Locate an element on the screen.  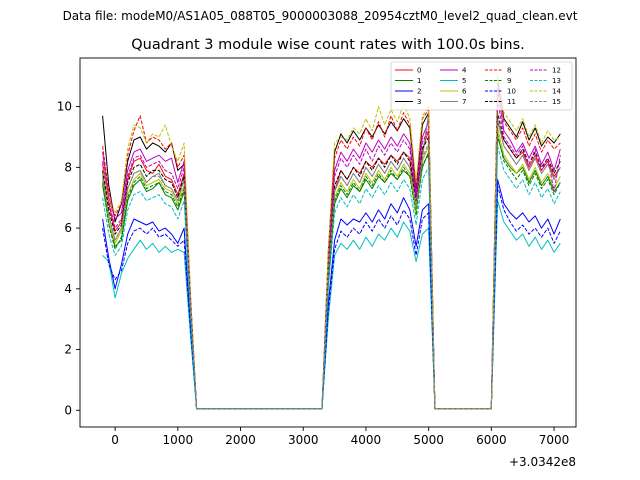
legend-label-14: 14 is located at coordinates (556, 92).